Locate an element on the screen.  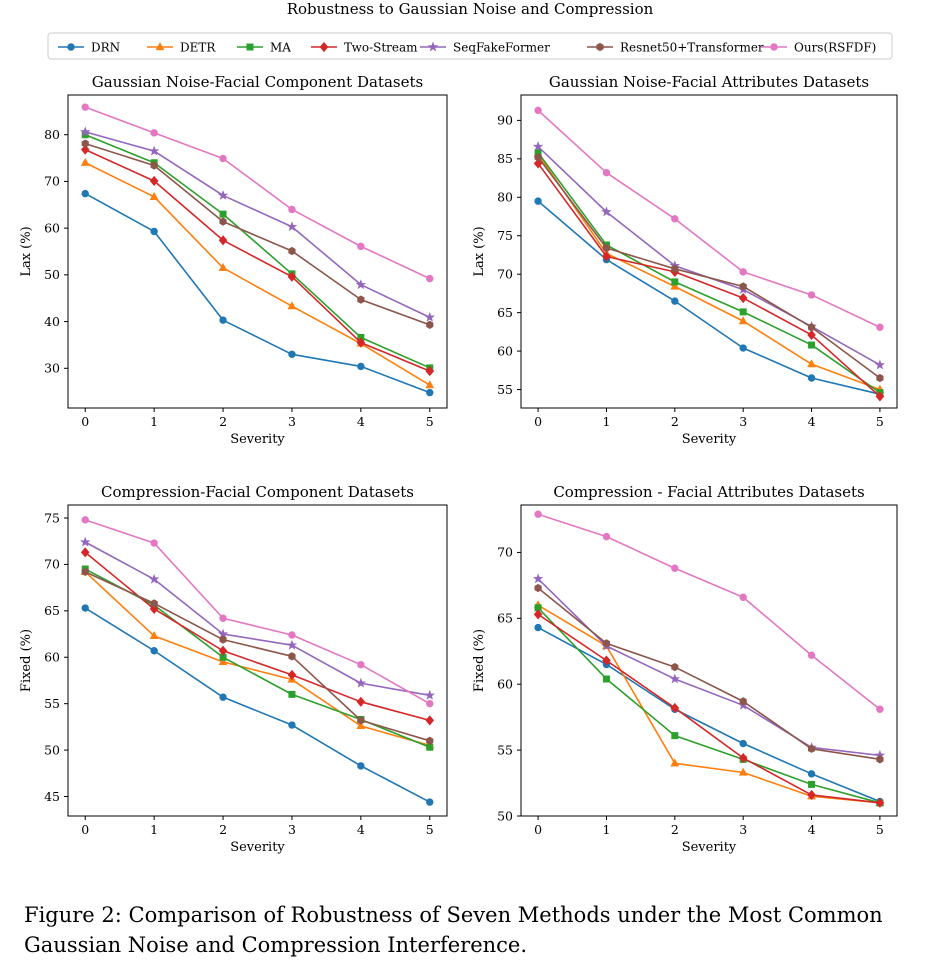
chart-title: Gaussian Noise-Facial Component Datasets is located at coordinates (257, 82).